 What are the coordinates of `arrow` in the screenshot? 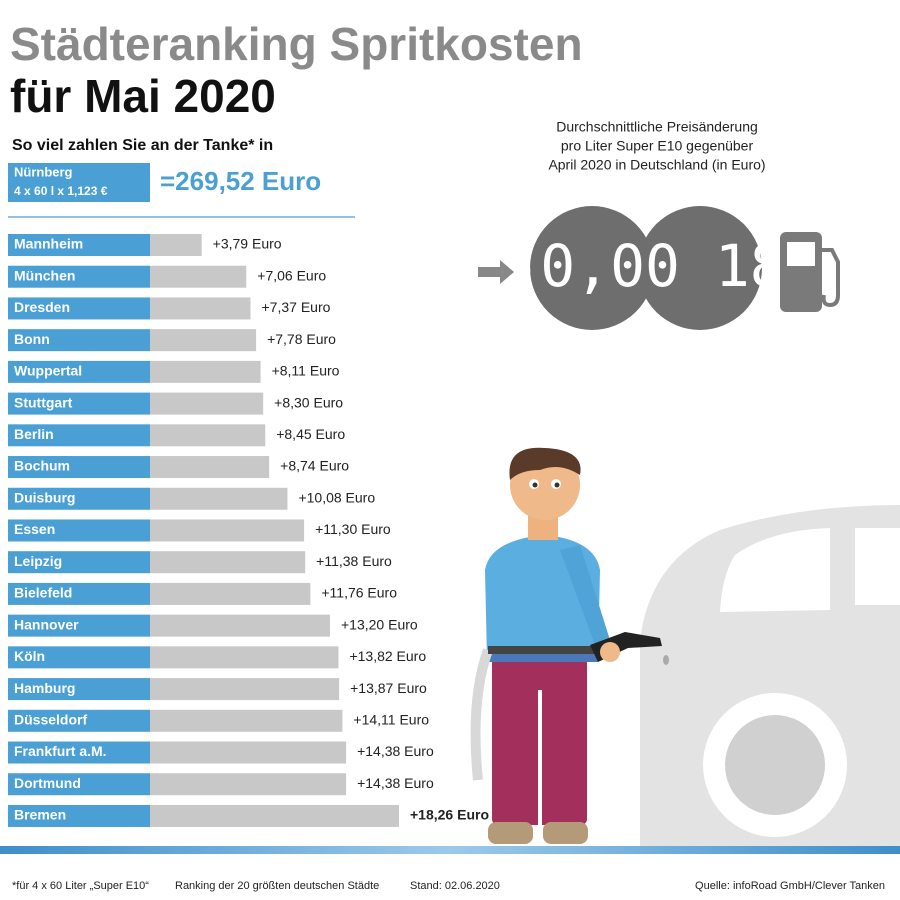 It's located at (496, 272).